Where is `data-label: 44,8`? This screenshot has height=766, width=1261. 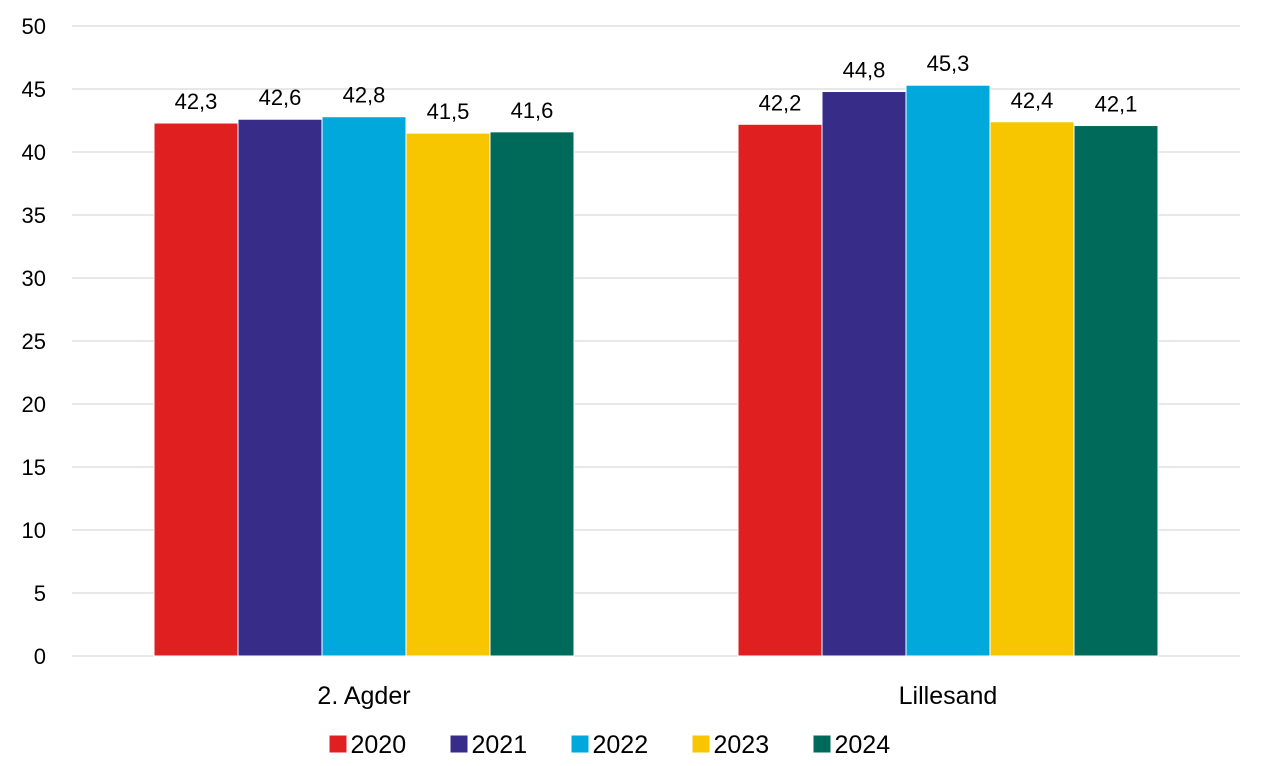 data-label: 44,8 is located at coordinates (864, 70).